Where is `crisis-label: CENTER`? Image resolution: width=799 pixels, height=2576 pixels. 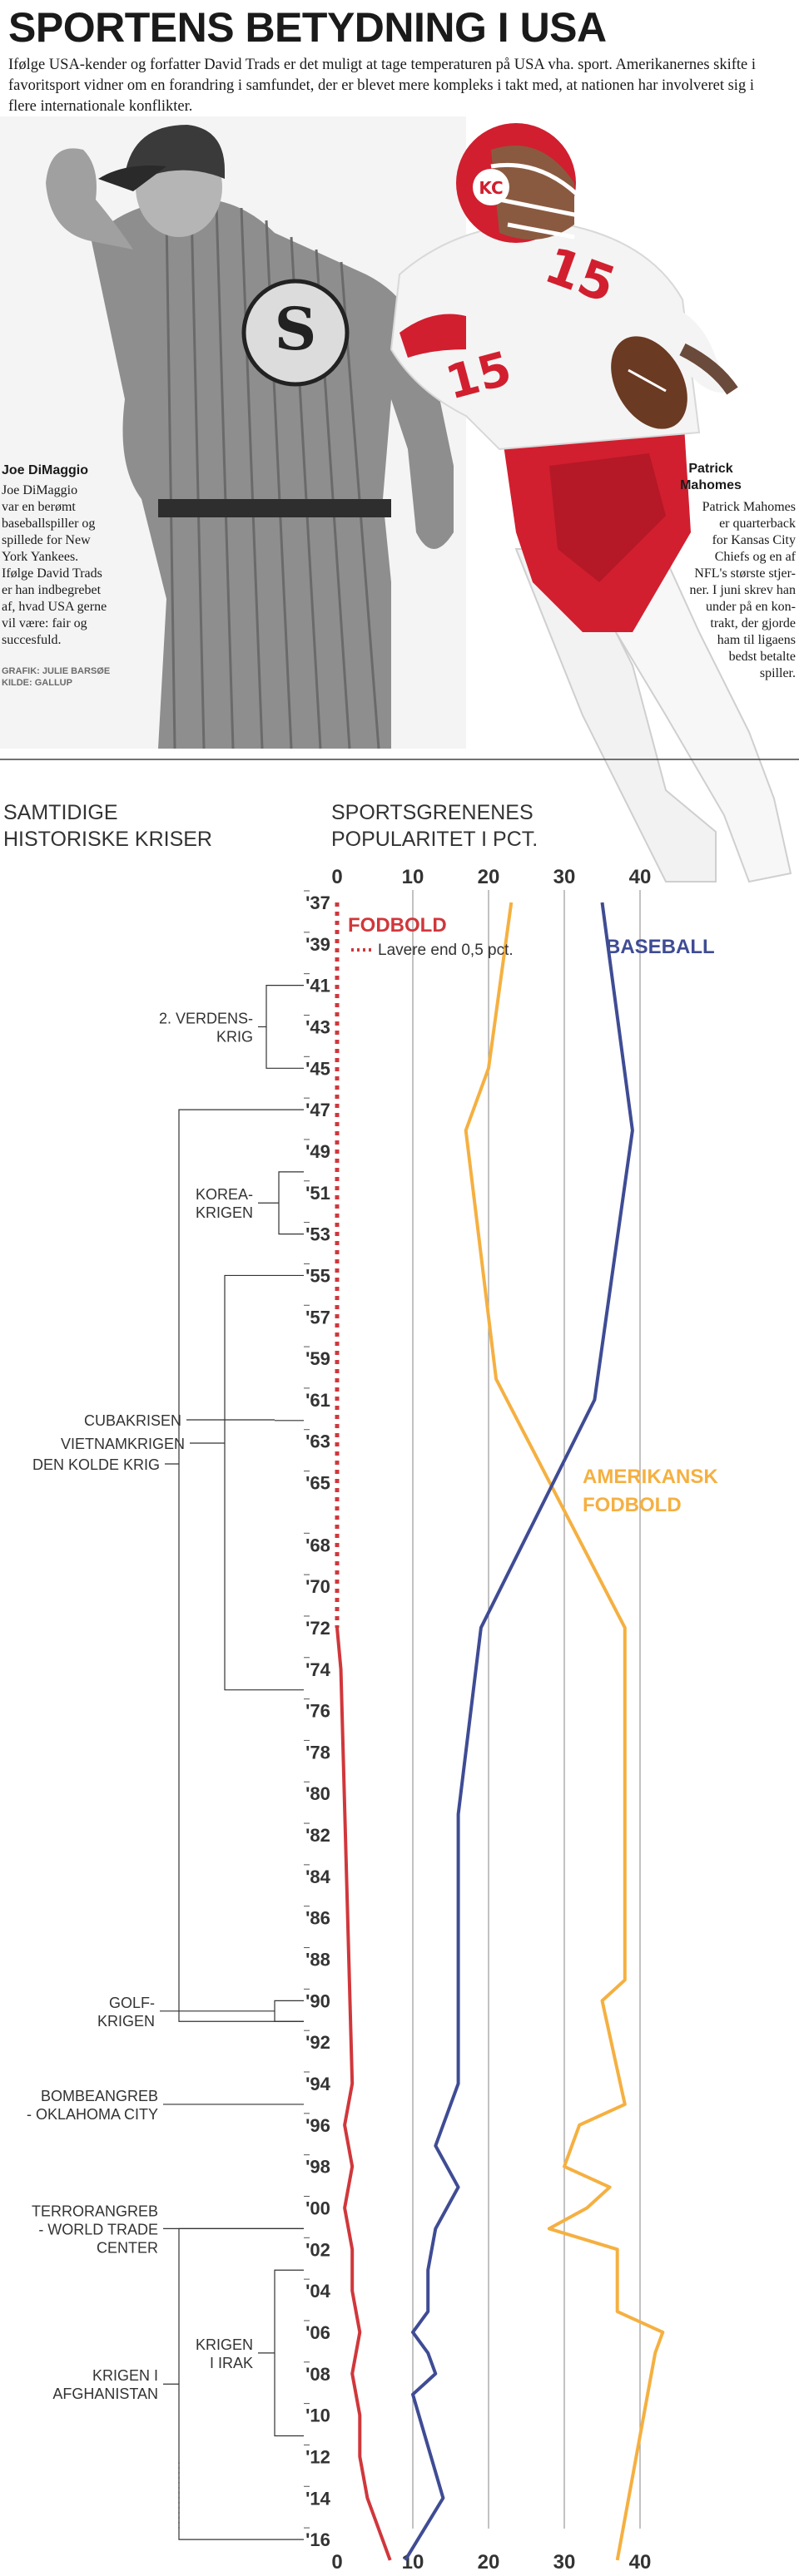 crisis-label: CENTER is located at coordinates (128, 2247).